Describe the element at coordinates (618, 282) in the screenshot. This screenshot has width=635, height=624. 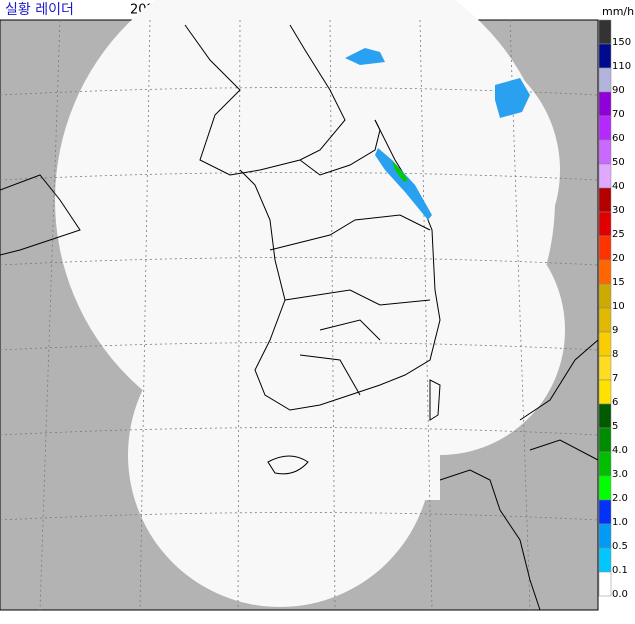
I see `legend-label: 15` at that location.